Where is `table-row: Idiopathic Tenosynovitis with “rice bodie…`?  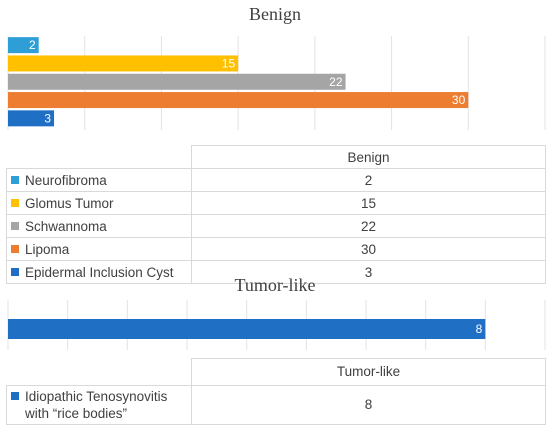
table-row: Idiopathic Tenosynovitis with “rice bodie… is located at coordinates (276, 404).